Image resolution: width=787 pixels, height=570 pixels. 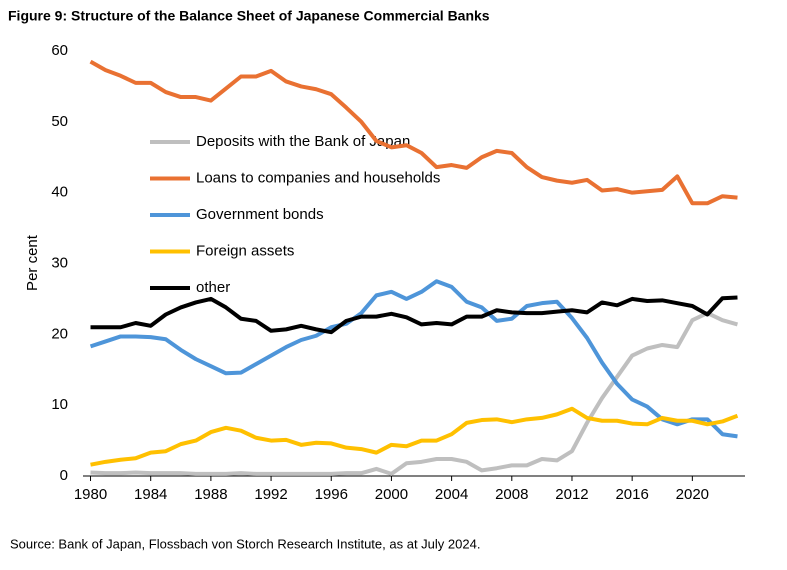 I want to click on legend-label: Loans to companies and households, so click(x=318, y=177).